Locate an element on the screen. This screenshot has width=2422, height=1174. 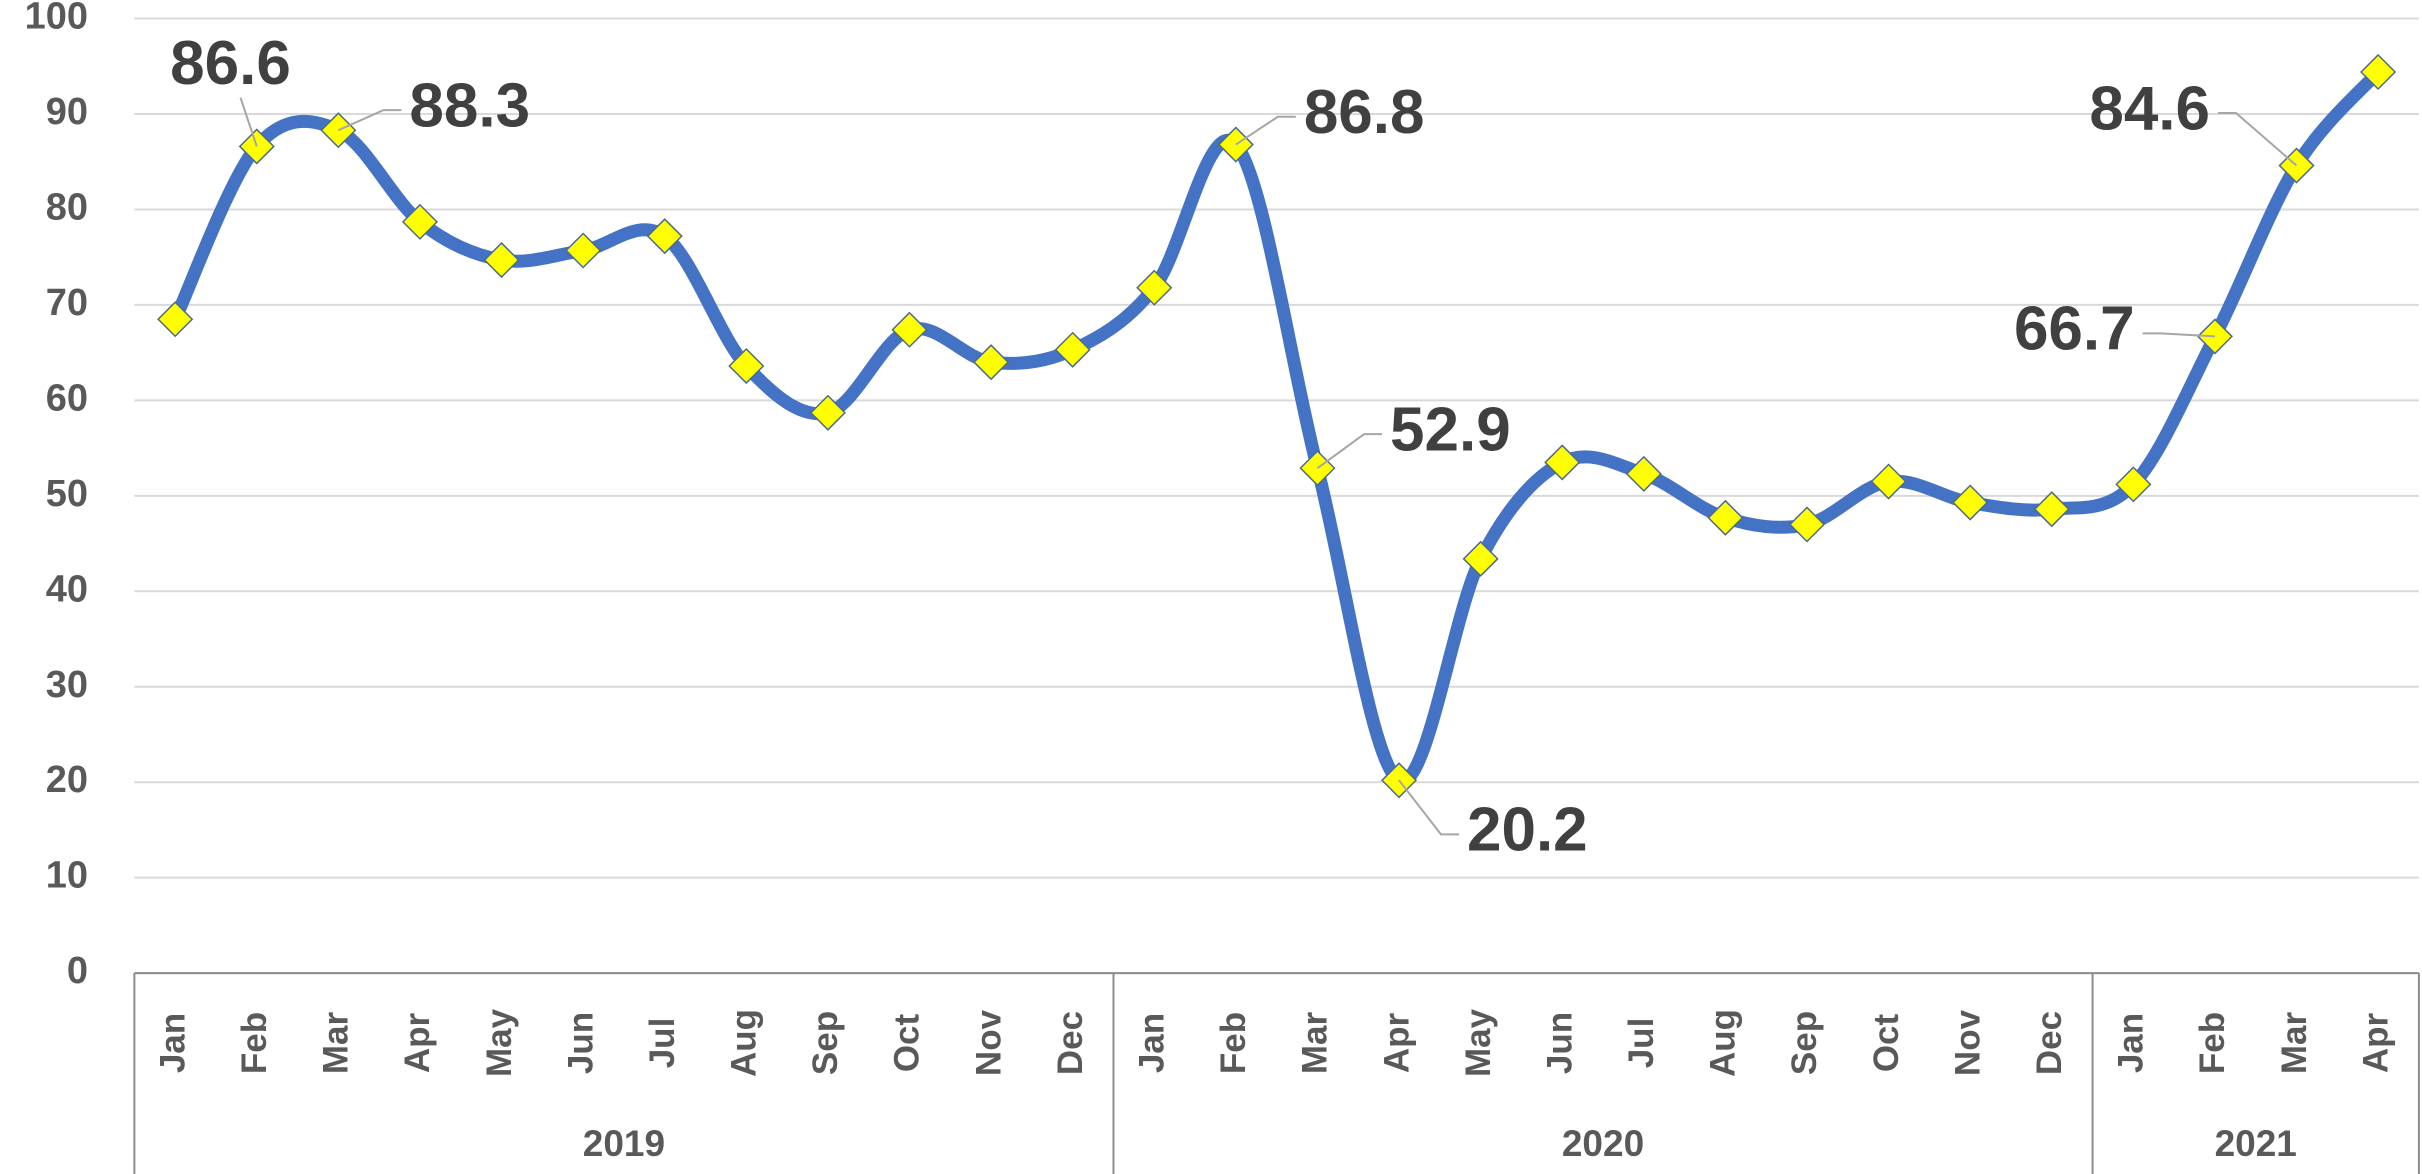
group-label: 2021 is located at coordinates (2256, 1143).